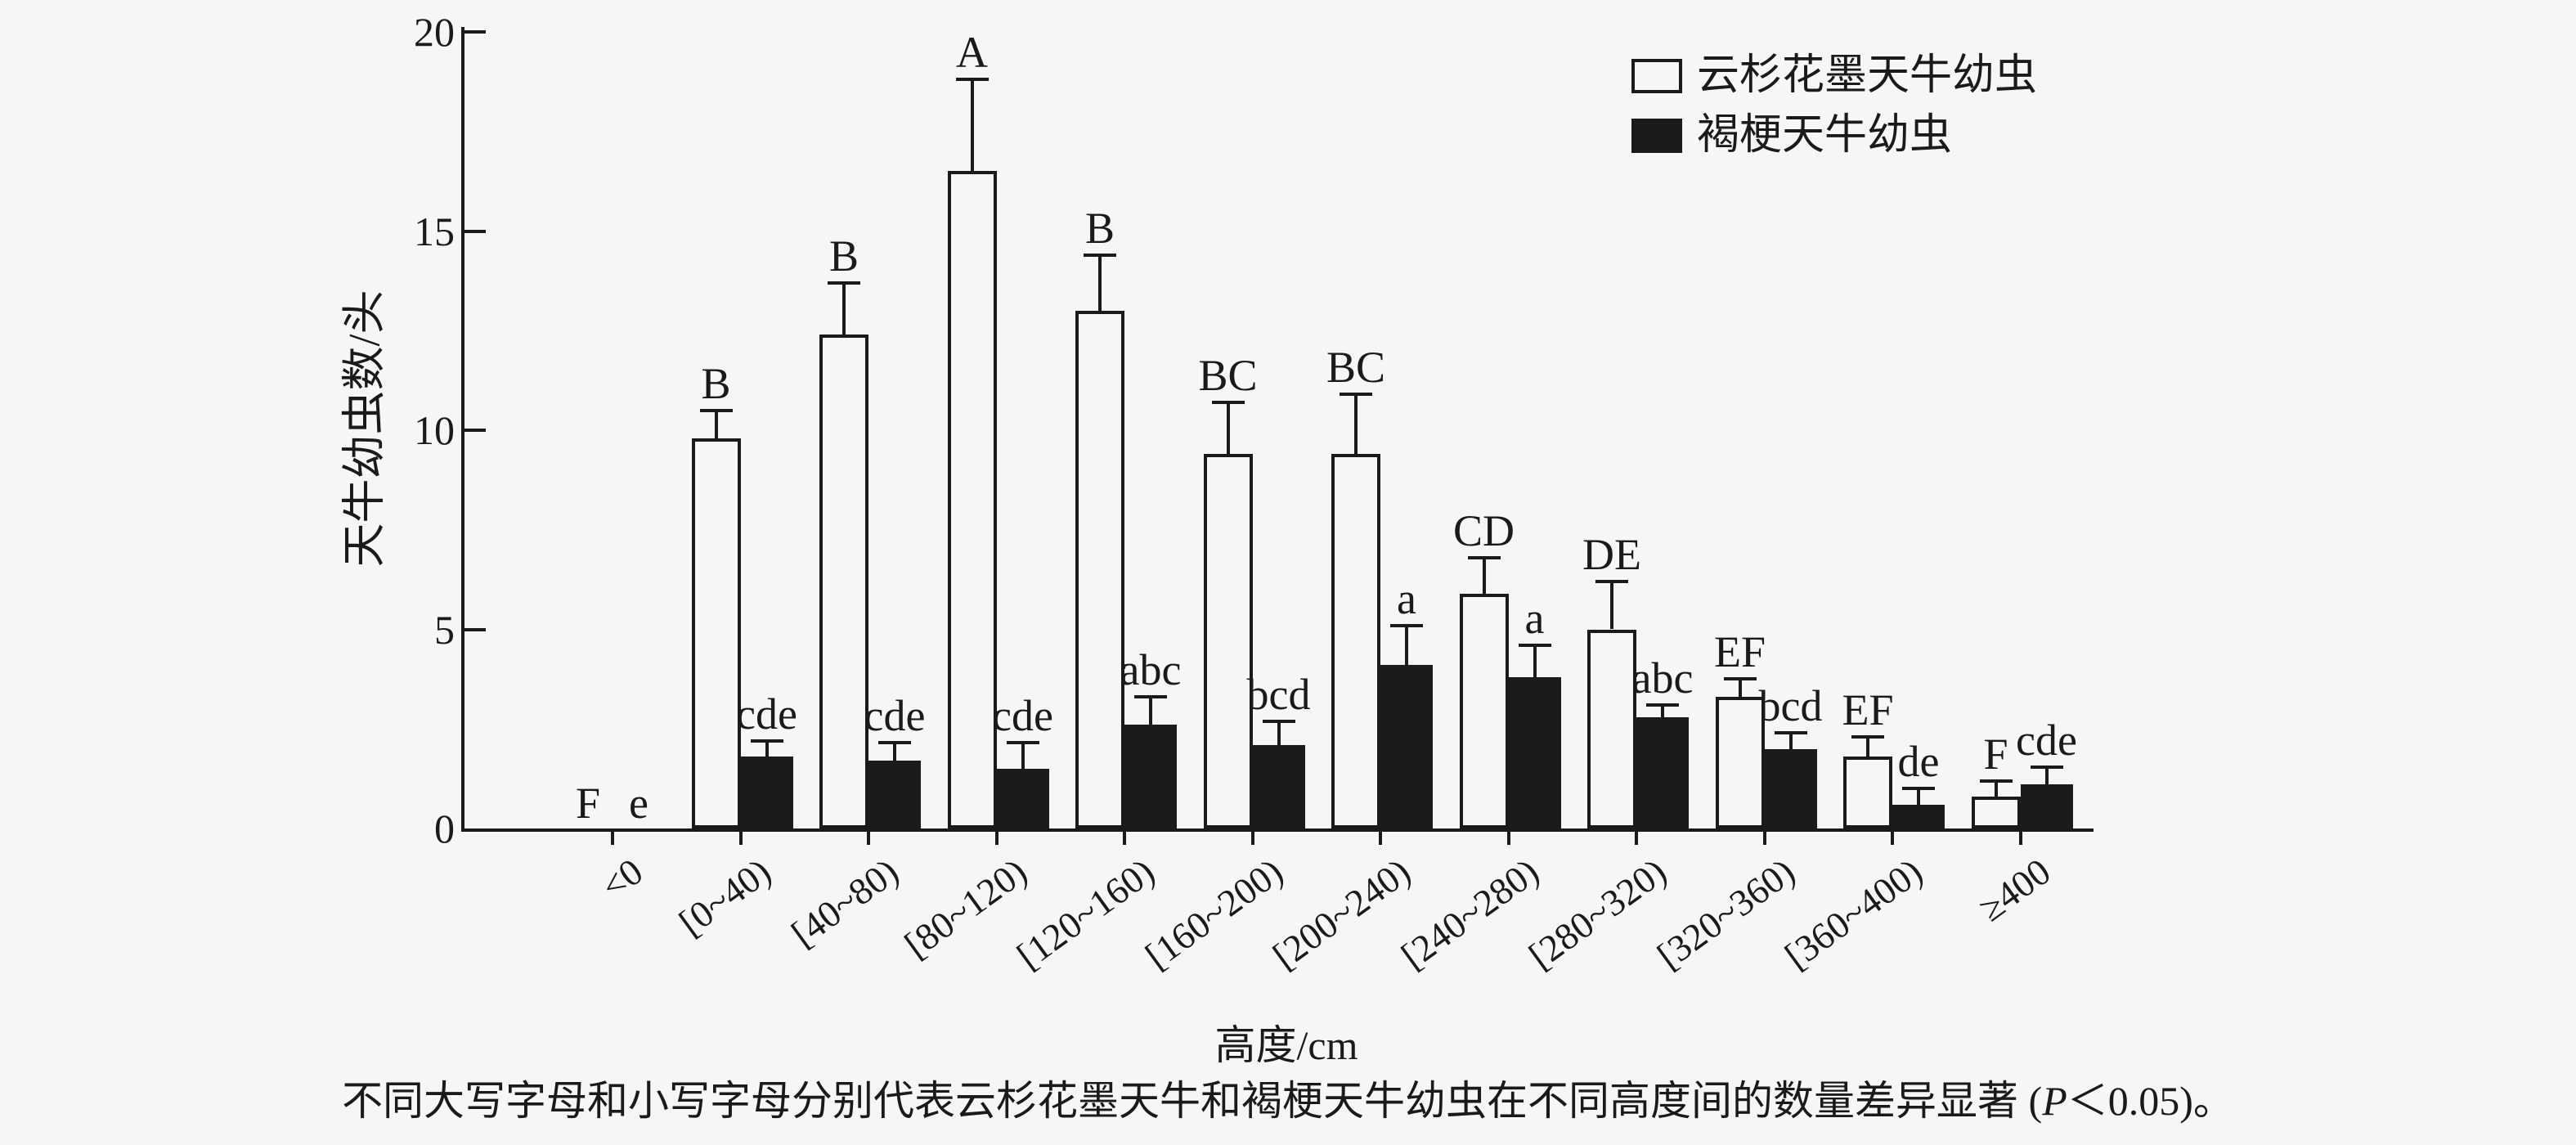 This screenshot has height=1145, width=2576. I want to click on y-tick-label: 0, so click(444, 828).